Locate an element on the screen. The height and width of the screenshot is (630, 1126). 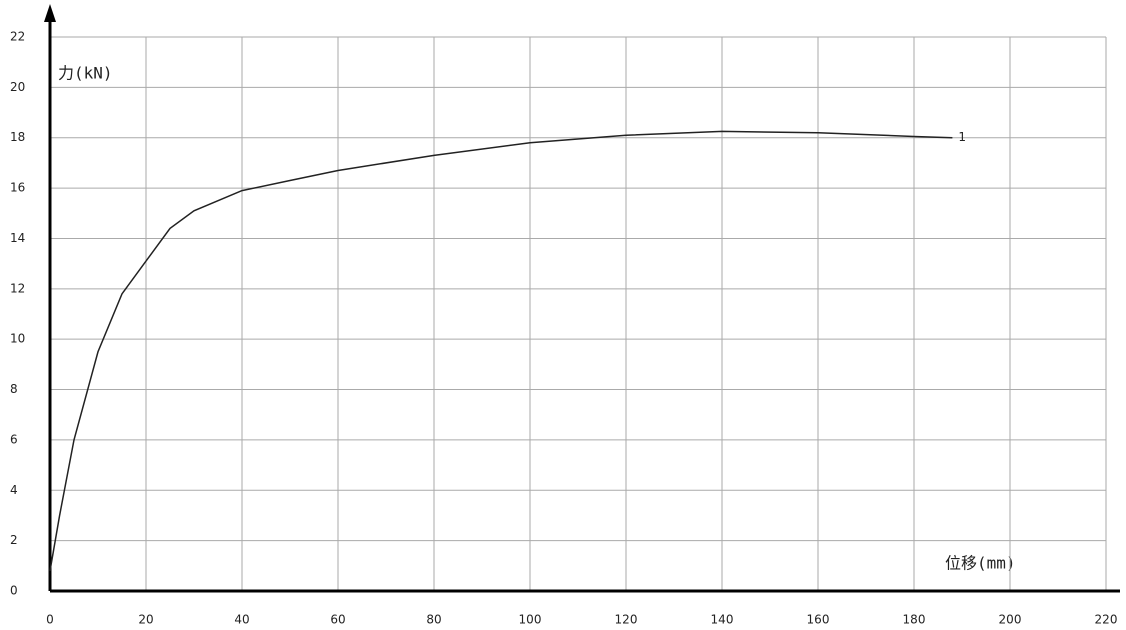
y-tick-label: 12 is located at coordinates (17, 288).